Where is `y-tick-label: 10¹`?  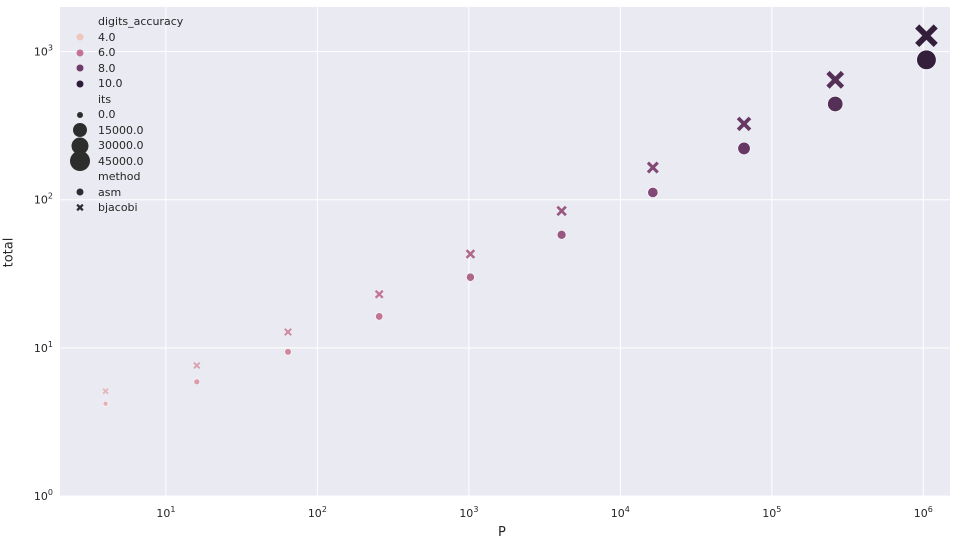
y-tick-label: 10¹ is located at coordinates (43, 347).